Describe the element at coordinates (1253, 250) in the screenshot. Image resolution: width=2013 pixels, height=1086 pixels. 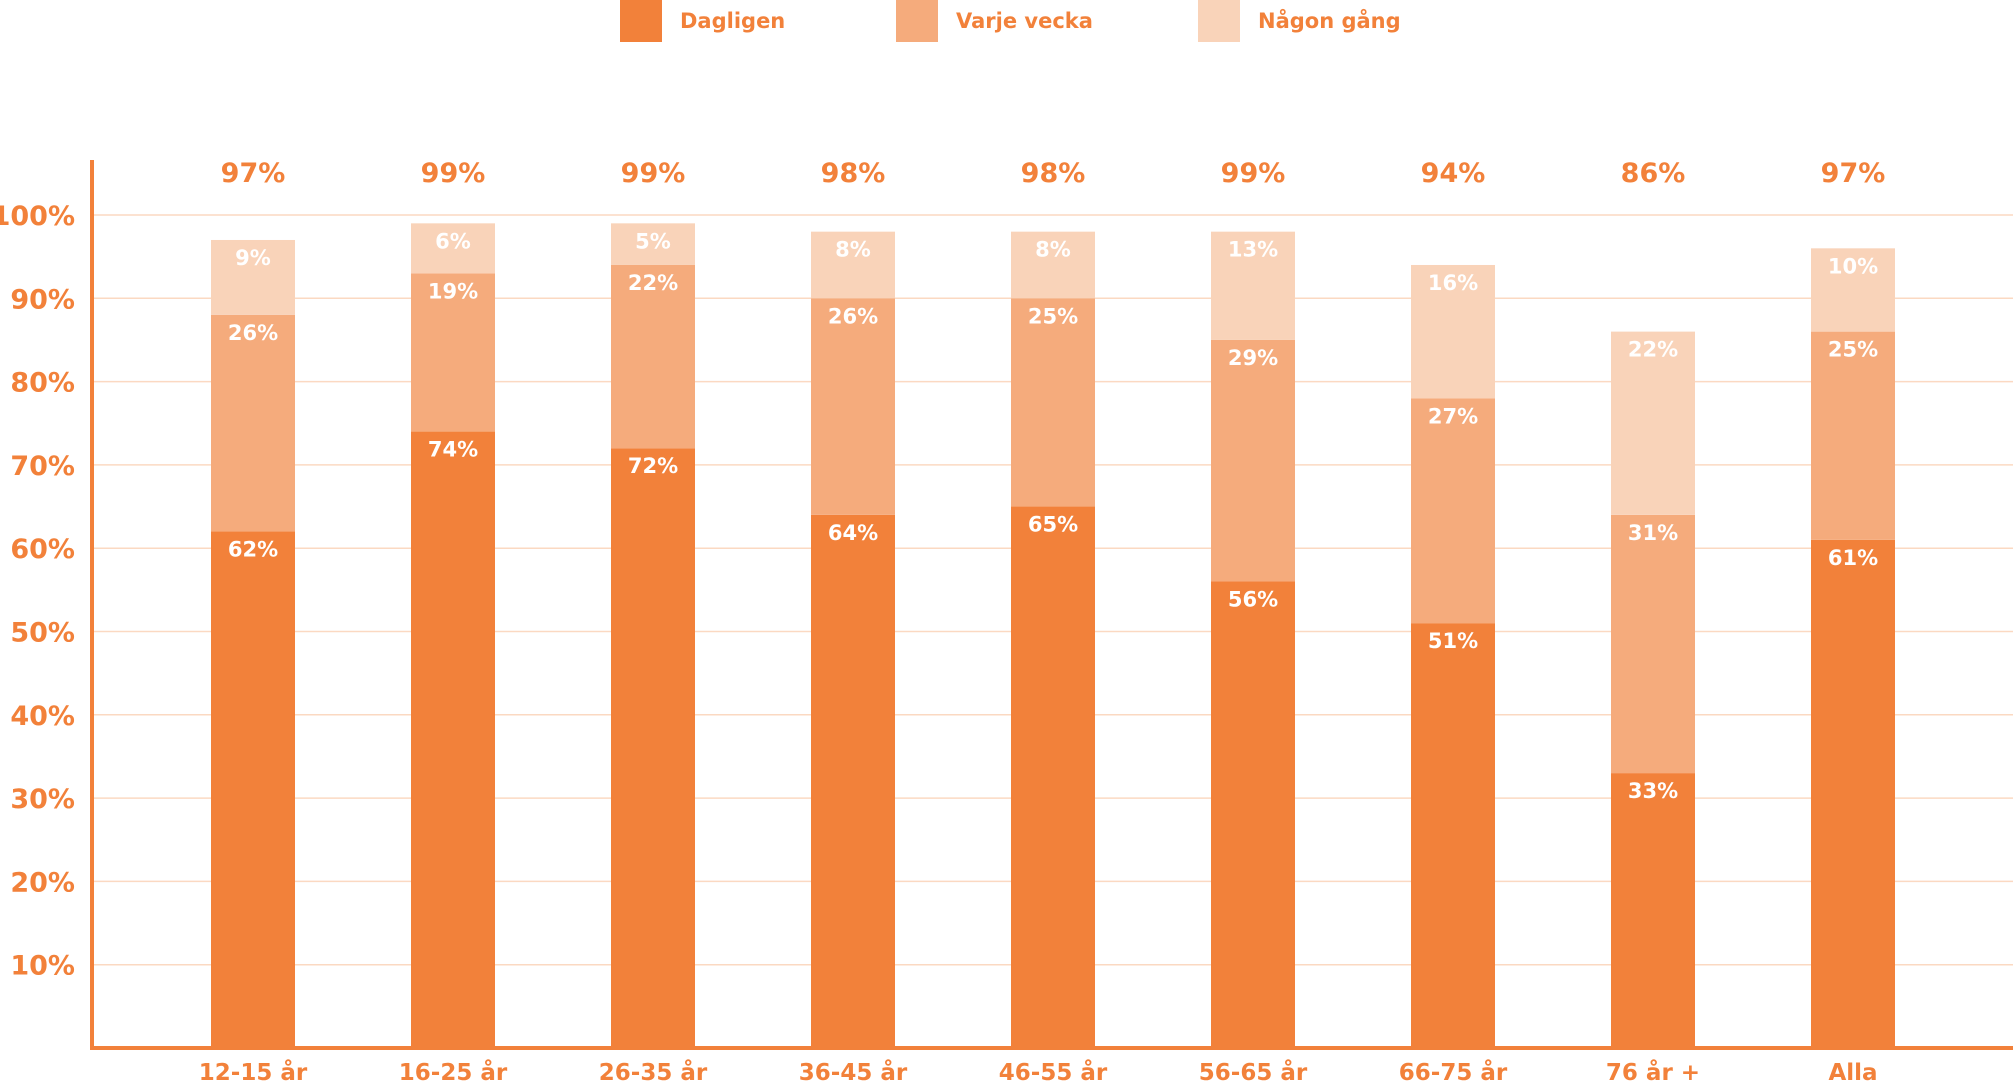
I see `data-label: 13%` at that location.